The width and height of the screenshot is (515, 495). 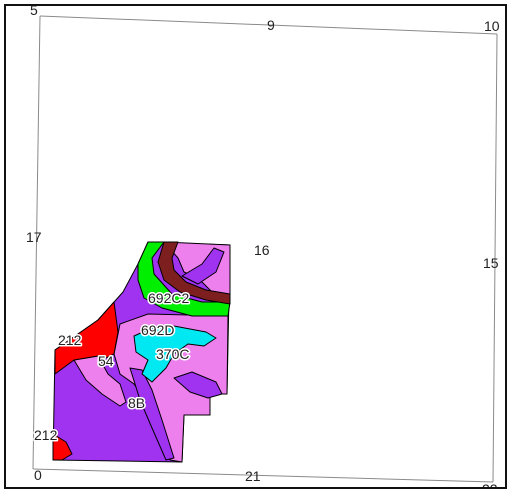 What do you see at coordinates (490, 485) in the screenshot?
I see `section-number-bottom-right: 22` at bounding box center [490, 485].